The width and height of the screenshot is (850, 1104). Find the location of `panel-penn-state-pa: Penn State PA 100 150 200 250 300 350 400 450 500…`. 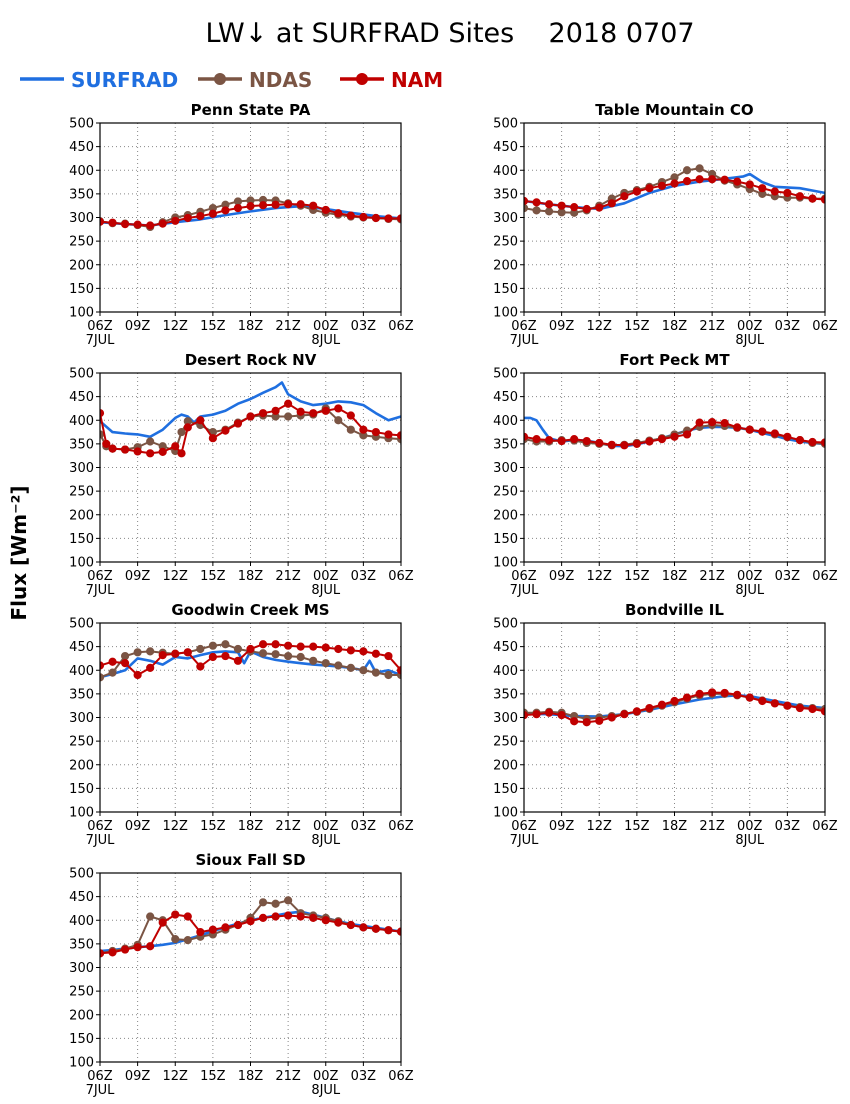

panel-penn-state-pa: Penn State PA 100 150 200 250 300 350 400 450 500… is located at coordinates (241, 224).